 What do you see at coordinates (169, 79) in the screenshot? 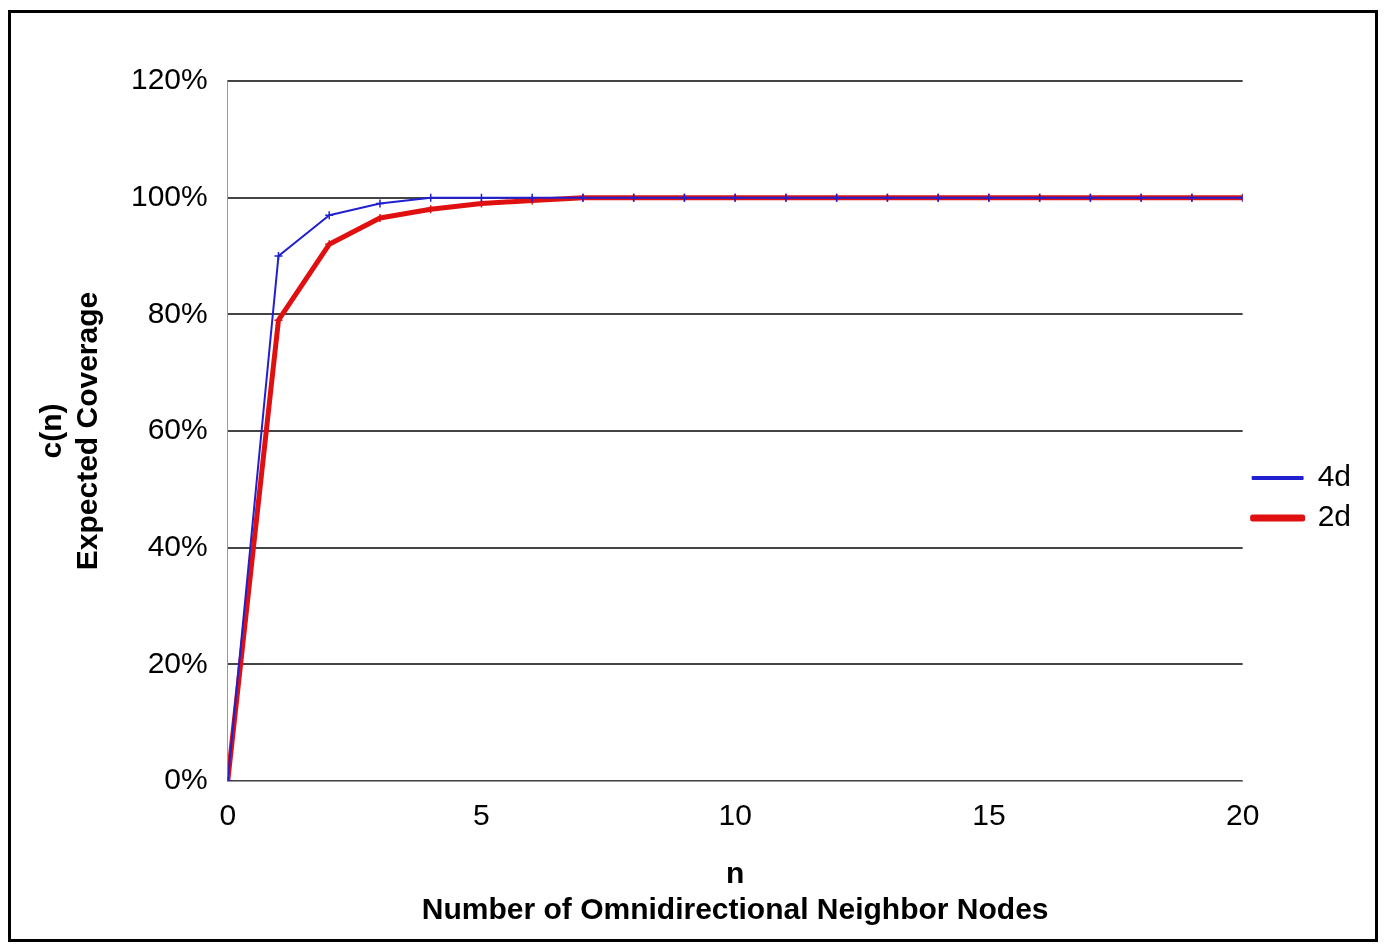
I see `y-tick-label: 120%` at bounding box center [169, 79].